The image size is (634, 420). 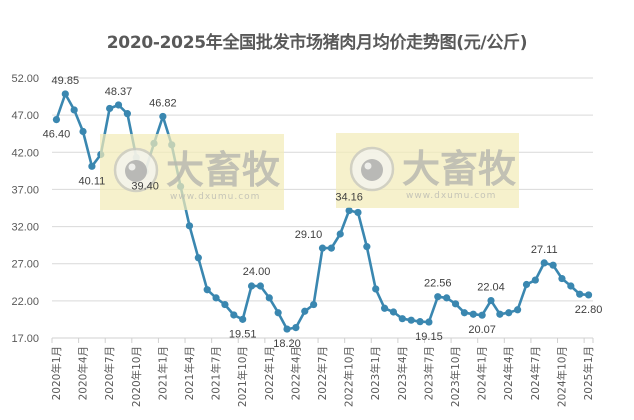 I want to click on y-tick-label: 22.00, so click(x=25, y=302).